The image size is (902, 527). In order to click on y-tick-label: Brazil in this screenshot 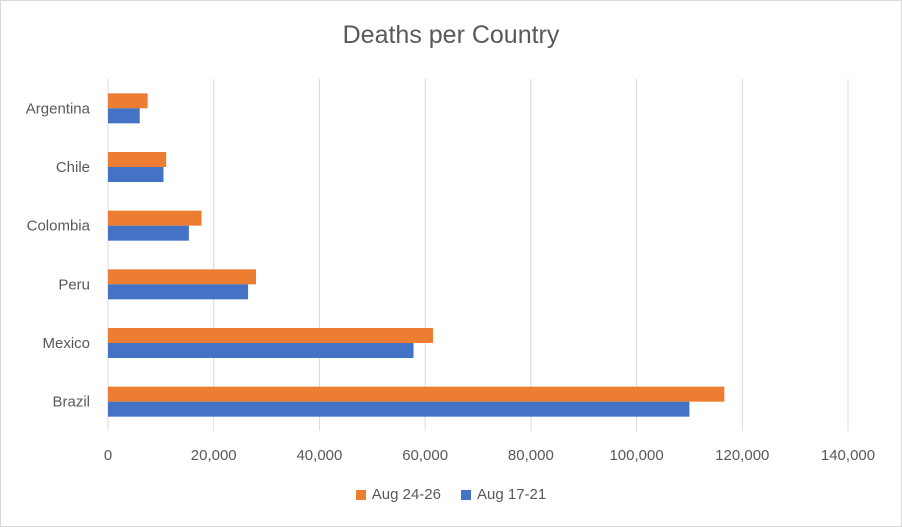, I will do `click(71, 402)`.